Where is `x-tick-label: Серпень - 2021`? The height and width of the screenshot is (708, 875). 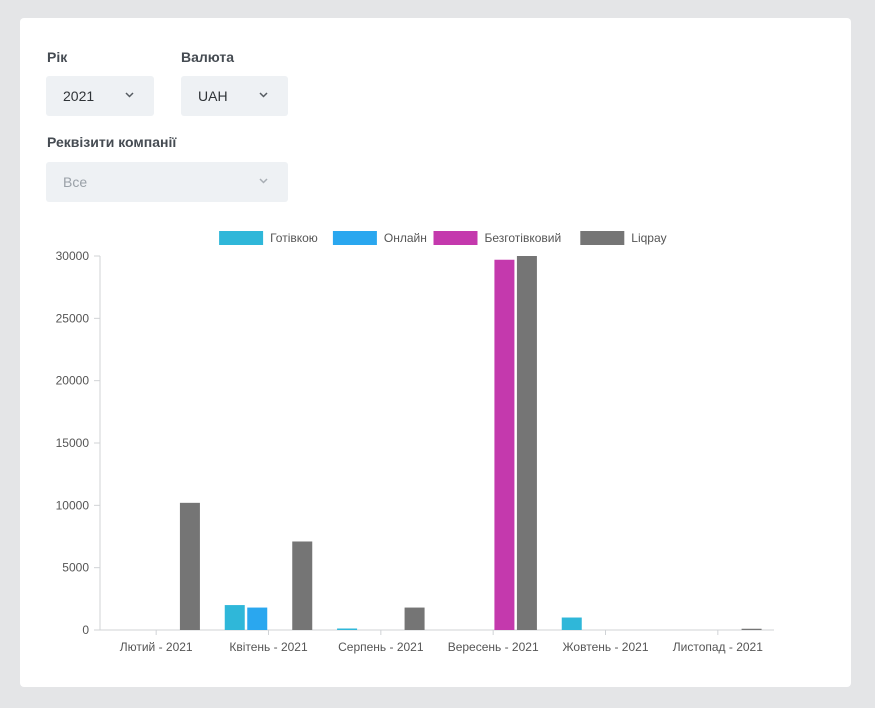 x-tick-label: Серпень - 2021 is located at coordinates (381, 647).